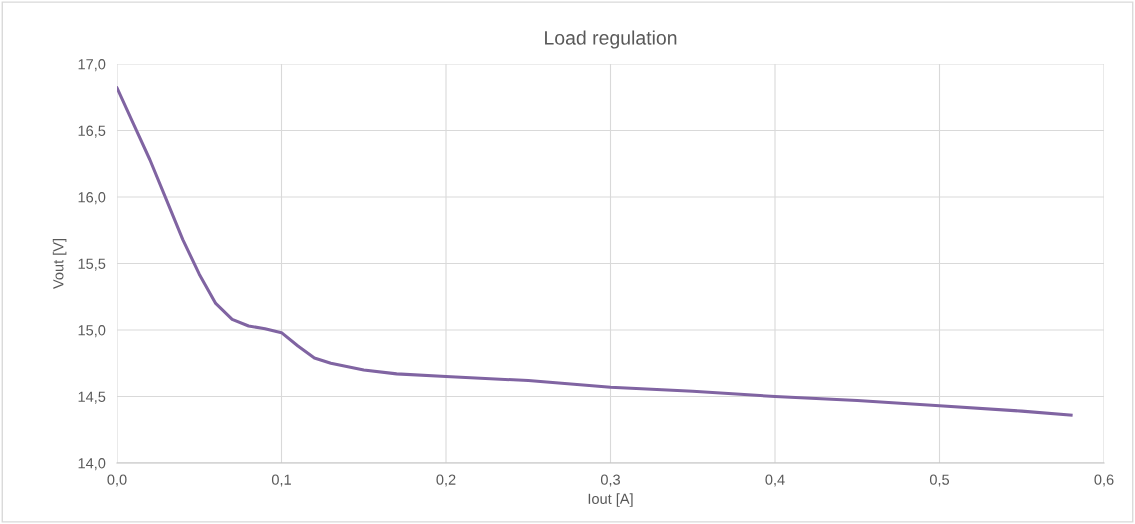 Image resolution: width=1135 pixels, height=524 pixels. I want to click on y-tick-label: 16,5, so click(92, 131).